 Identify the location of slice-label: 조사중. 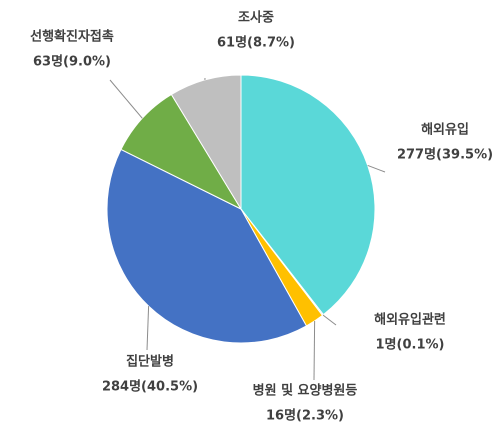
(256, 18).